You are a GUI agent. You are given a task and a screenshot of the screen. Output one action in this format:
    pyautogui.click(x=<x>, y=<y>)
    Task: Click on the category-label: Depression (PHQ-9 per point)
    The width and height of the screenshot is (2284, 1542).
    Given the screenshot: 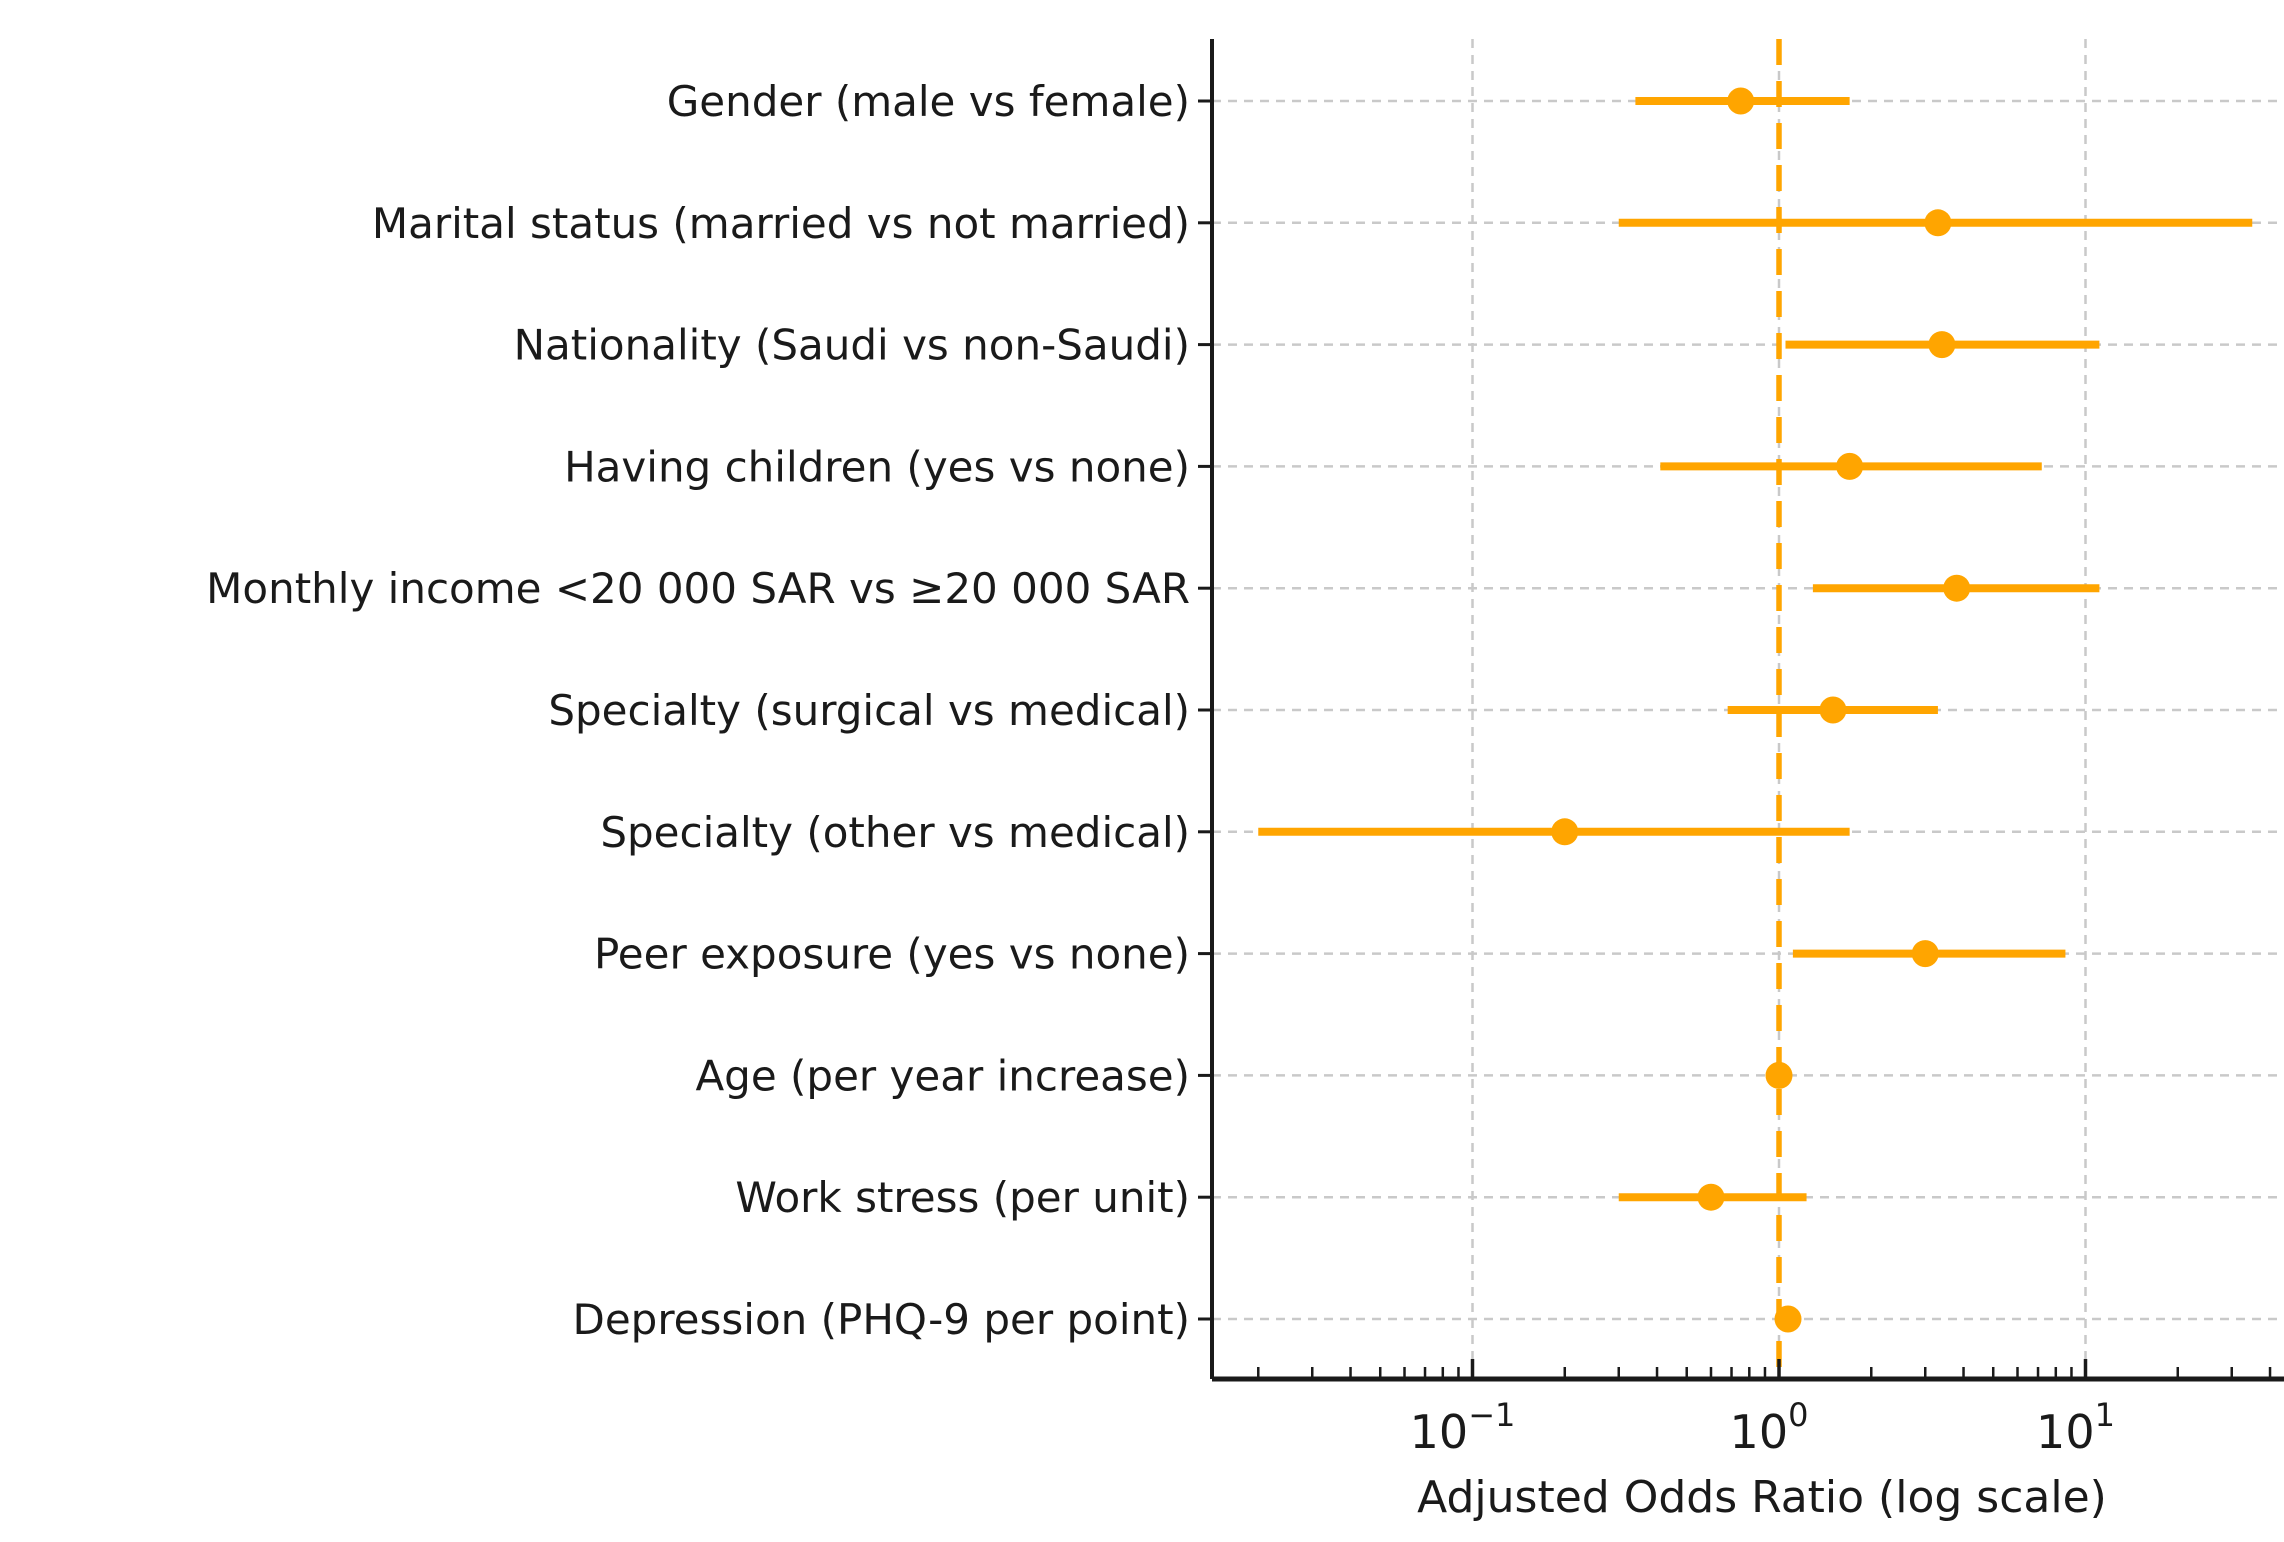 What is the action you would take?
    pyautogui.click(x=882, y=1319)
    